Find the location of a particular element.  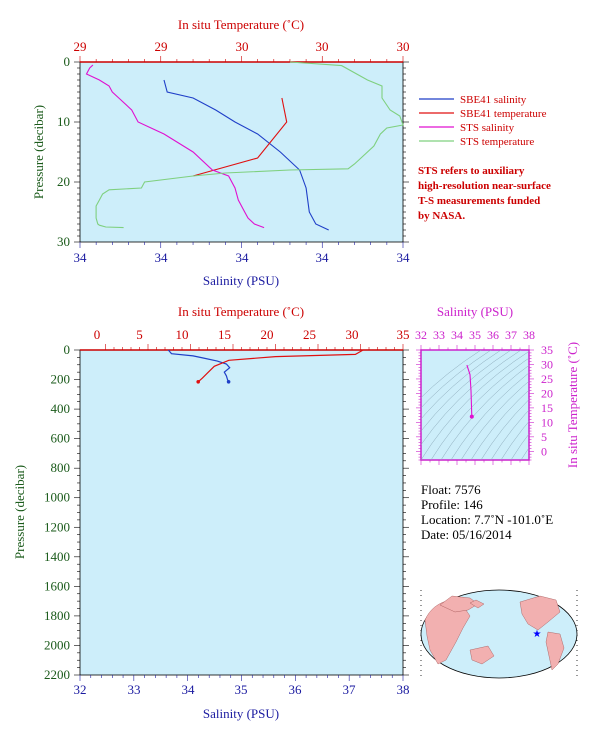

lower-pressure-tick-label: 1200 is located at coordinates (57, 526).